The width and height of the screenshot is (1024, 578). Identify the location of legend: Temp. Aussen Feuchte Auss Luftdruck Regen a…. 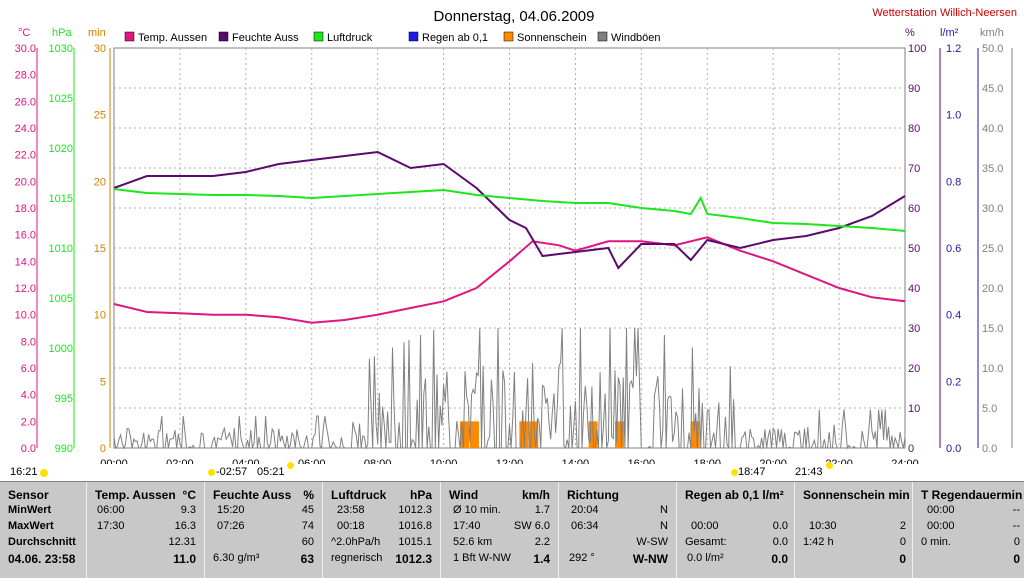
(392, 37).